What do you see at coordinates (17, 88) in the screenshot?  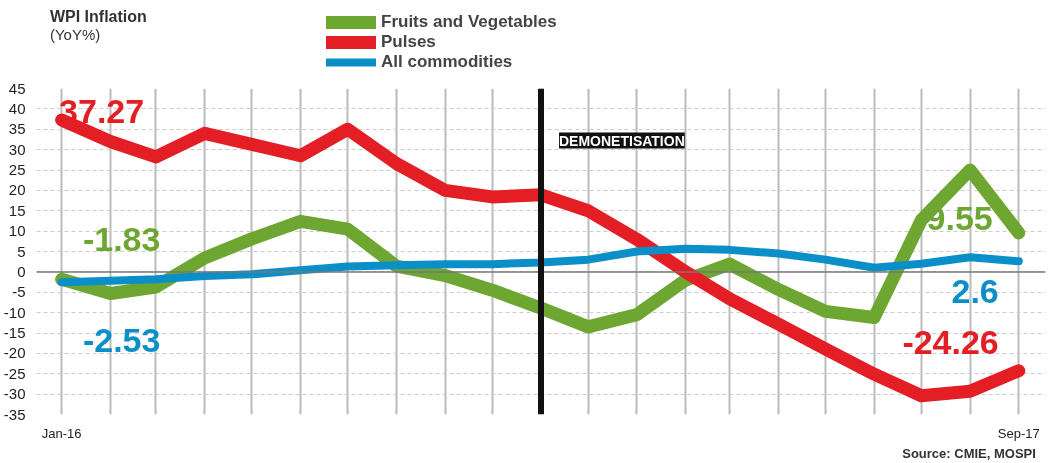 I see `y-tick-label: 45` at bounding box center [17, 88].